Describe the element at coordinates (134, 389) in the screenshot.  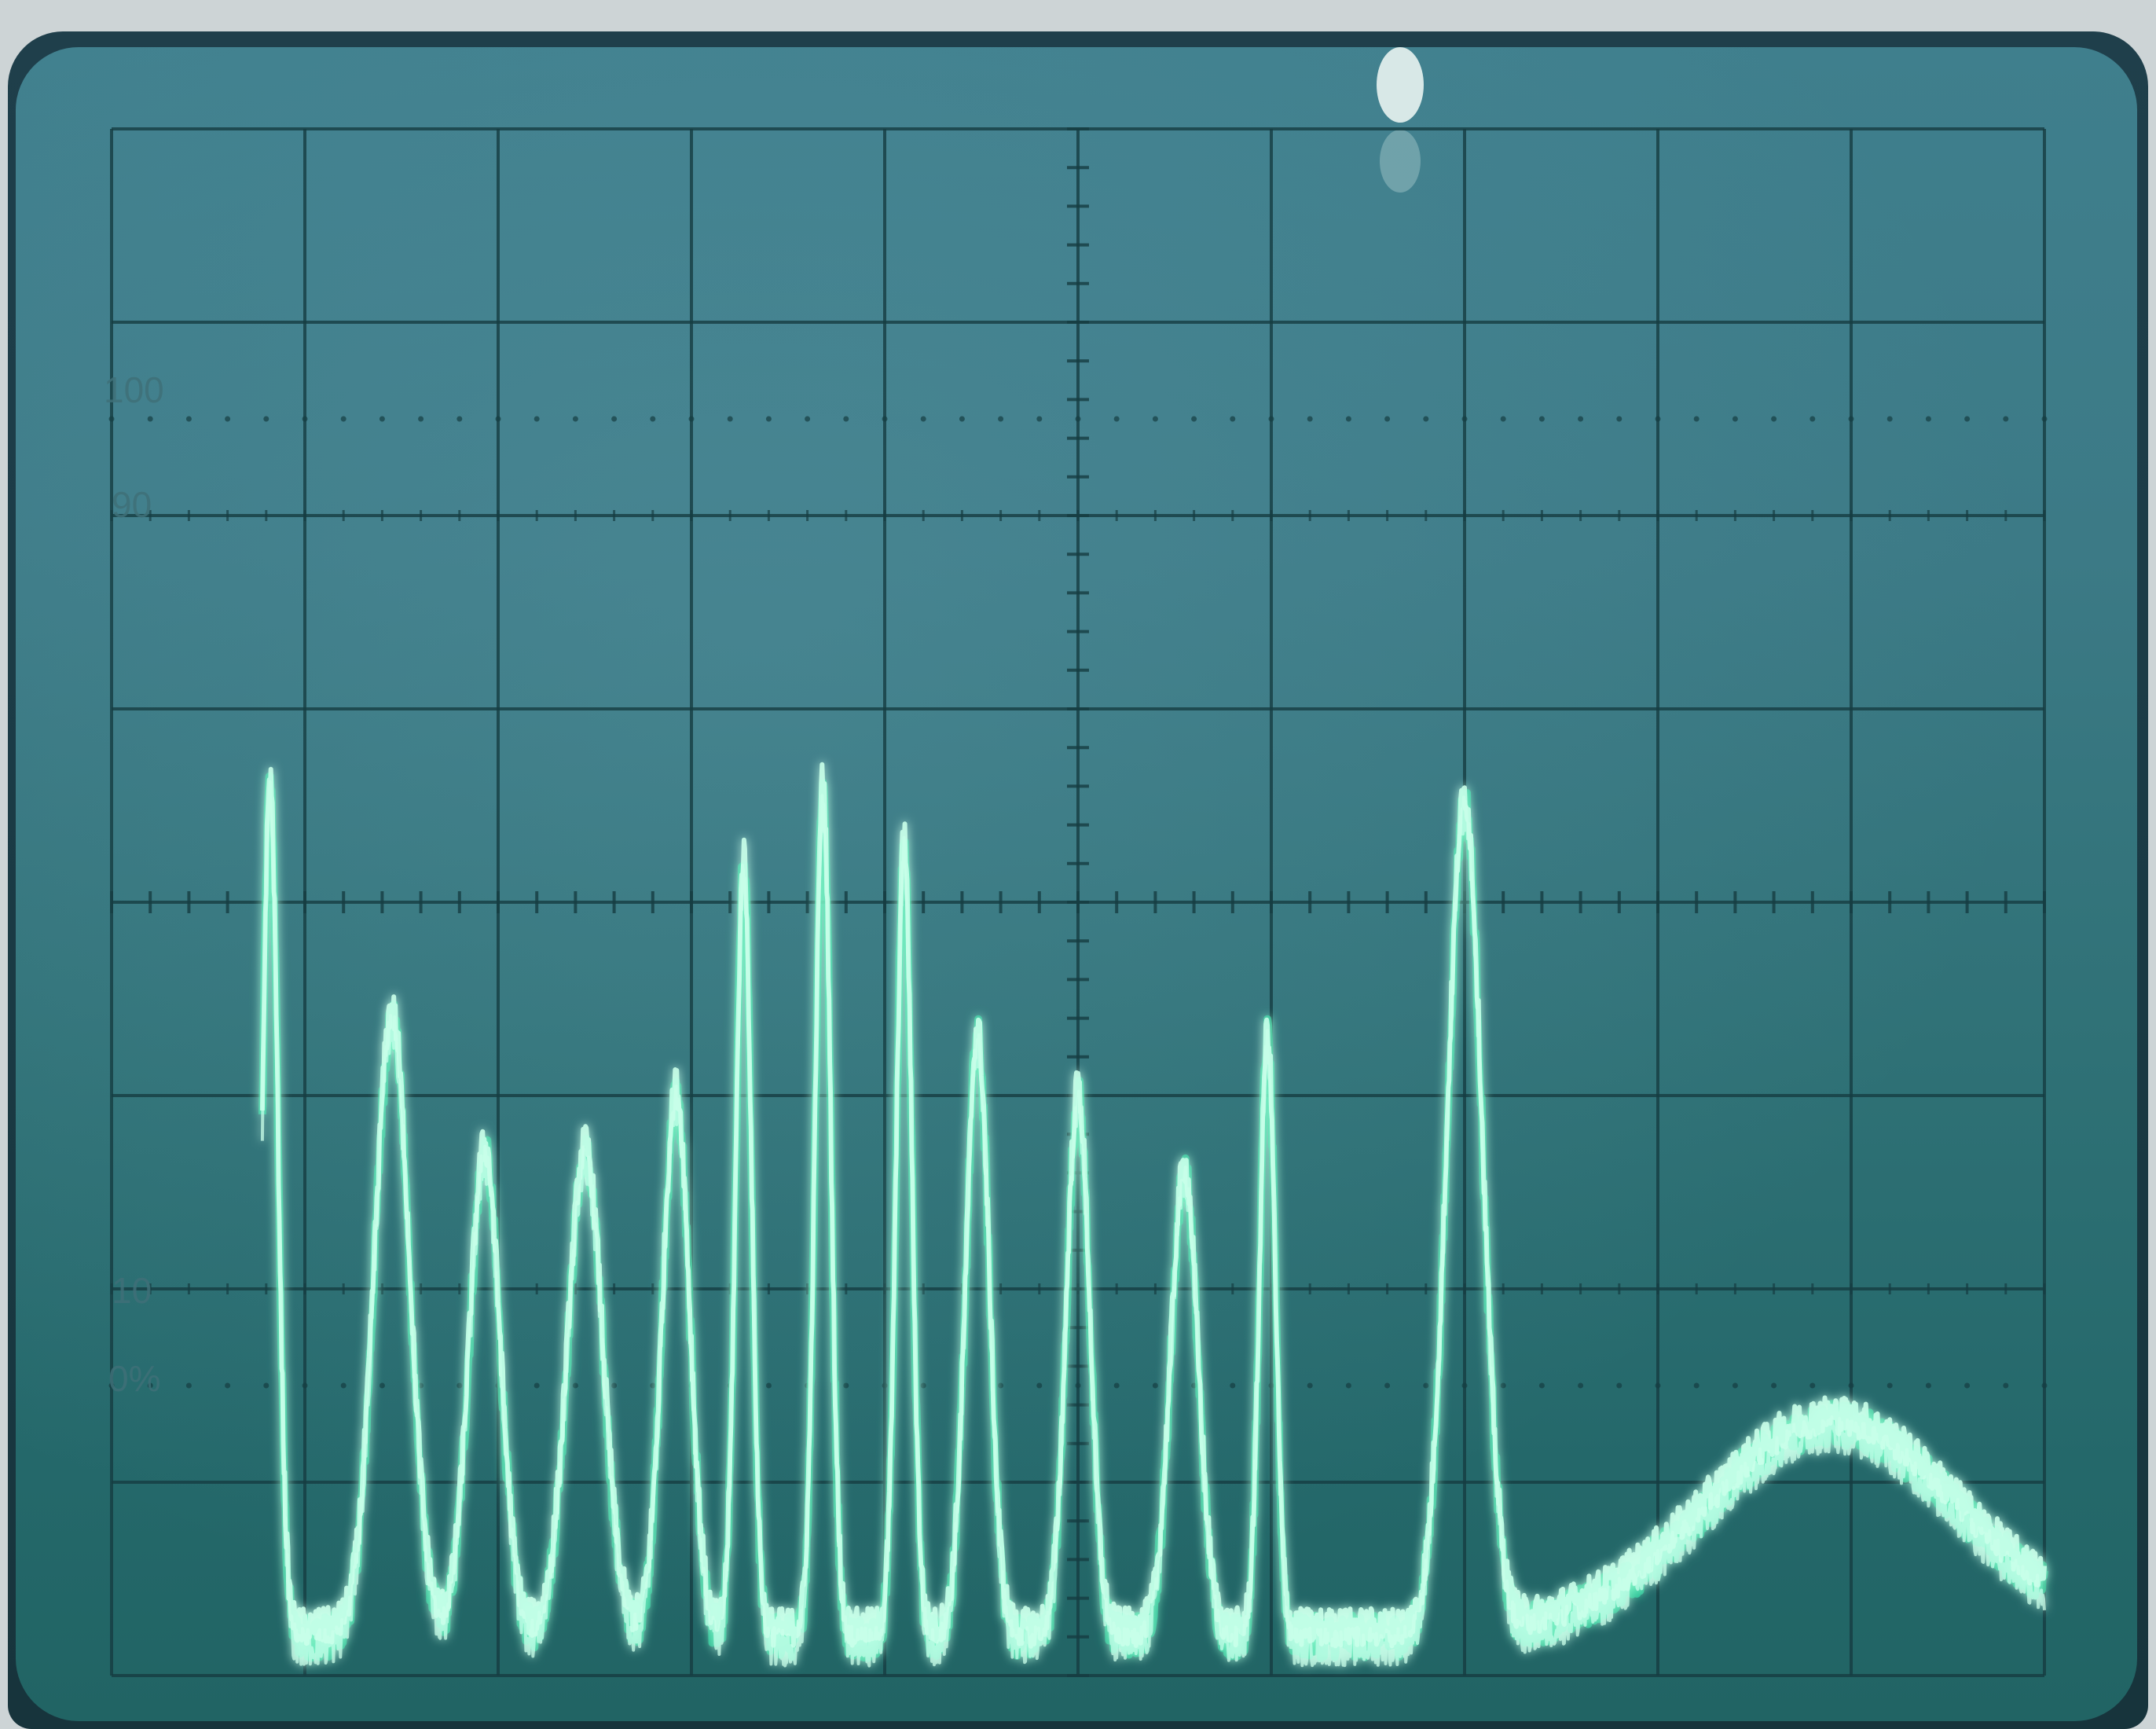
I see `label-100: 100` at that location.